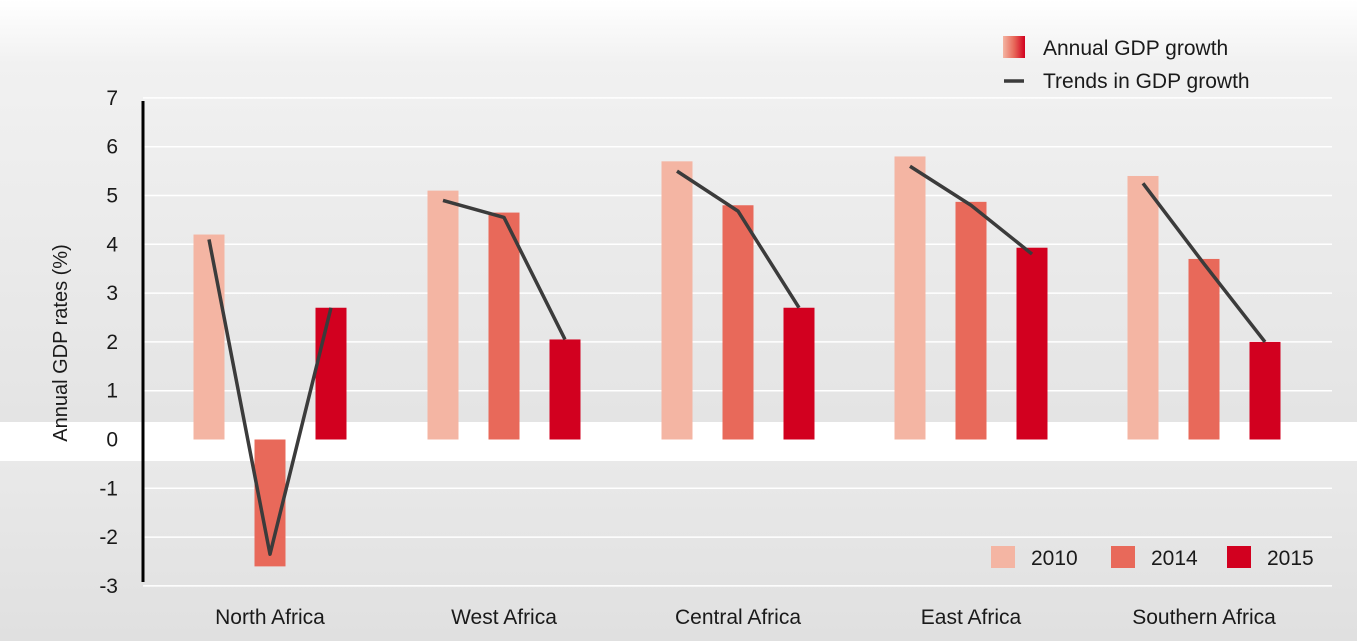  I want to click on legend-swatch-gradient, so click(1014, 47).